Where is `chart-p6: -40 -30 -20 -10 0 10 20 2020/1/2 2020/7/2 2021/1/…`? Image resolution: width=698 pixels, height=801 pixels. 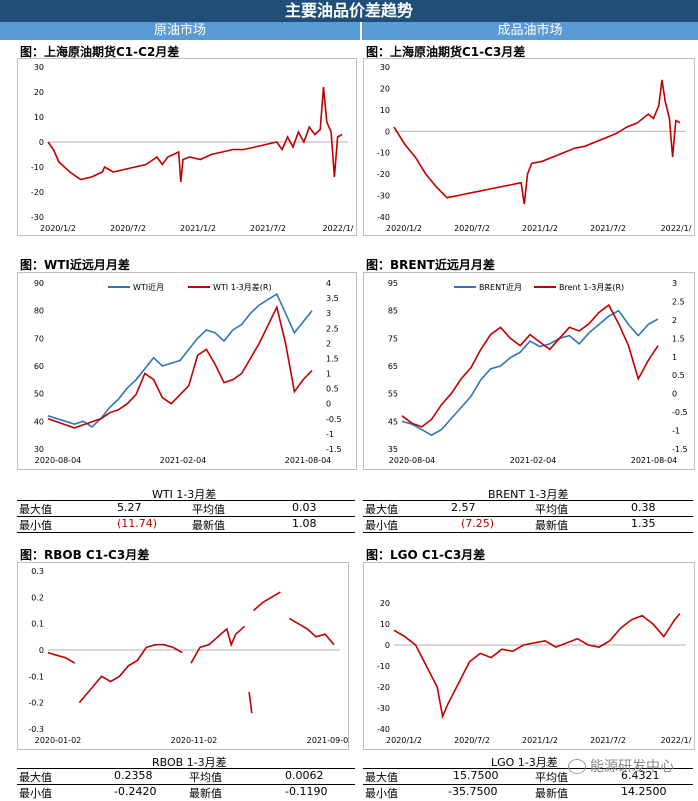
chart-p6: -40 -30 -20 -10 0 10 20 2020/1/2 2020/7/2 2021/1/… is located at coordinates (534, 672).